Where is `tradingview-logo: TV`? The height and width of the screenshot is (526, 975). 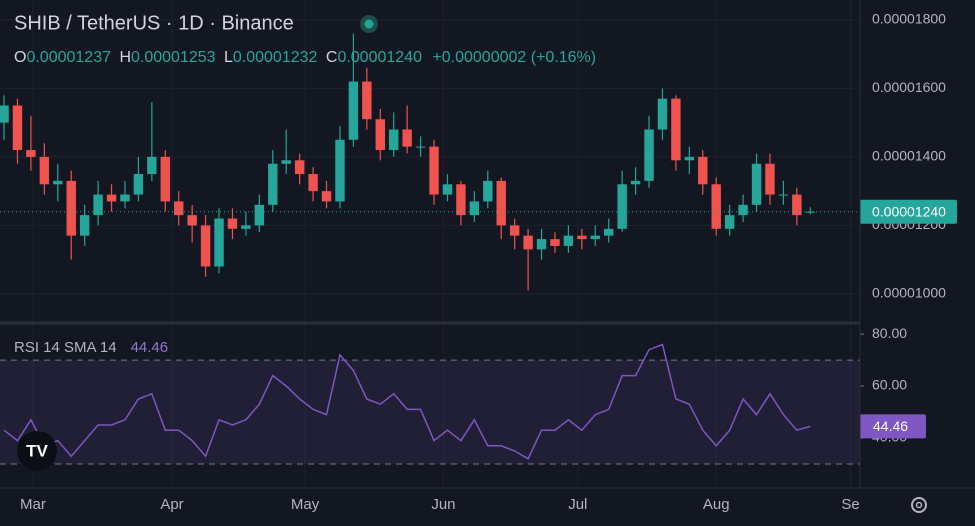
tradingview-logo: TV is located at coordinates (37, 451).